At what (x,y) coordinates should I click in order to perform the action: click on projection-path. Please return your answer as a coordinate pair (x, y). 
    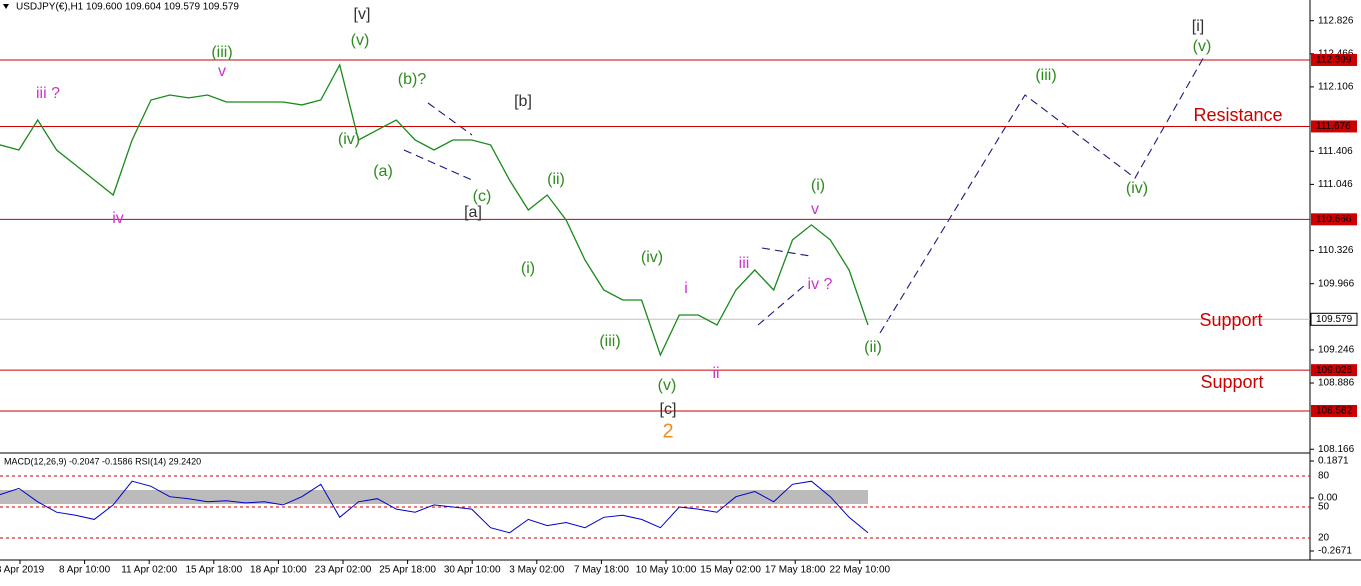
    Looking at the image, I should click on (1042, 194).